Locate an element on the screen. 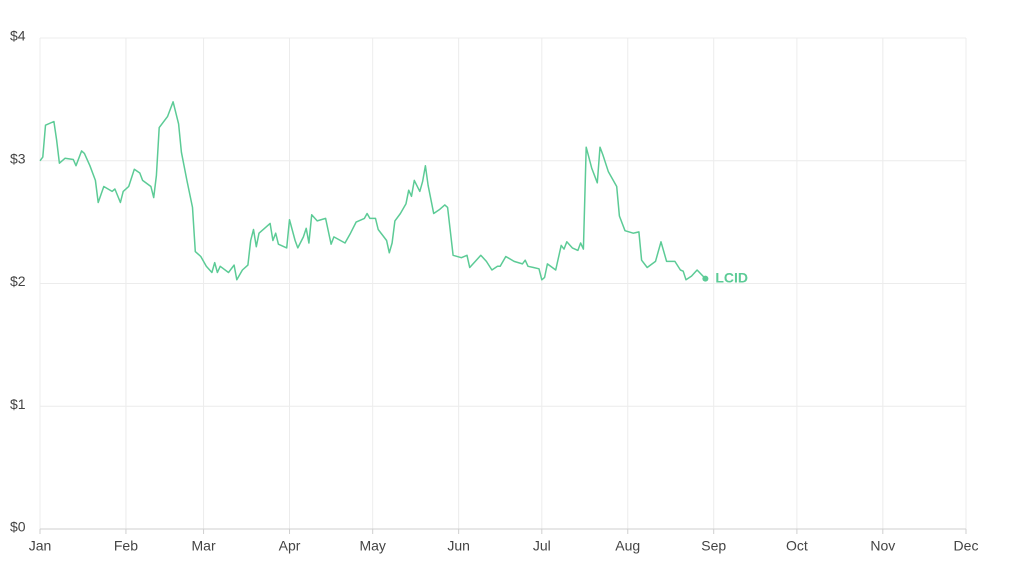 The width and height of the screenshot is (1018, 573). series-label: LCID is located at coordinates (731, 277).